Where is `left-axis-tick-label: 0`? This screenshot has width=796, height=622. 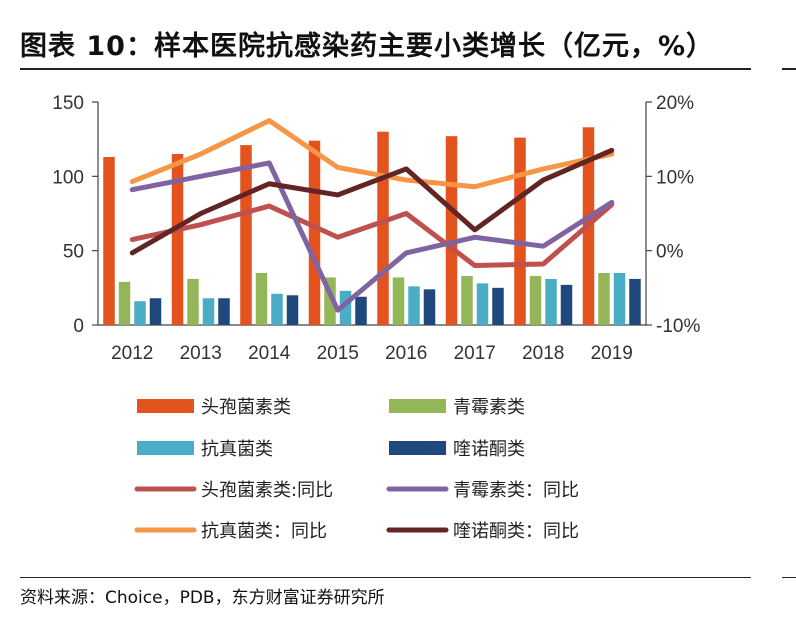
left-axis-tick-label: 0 is located at coordinates (78, 326).